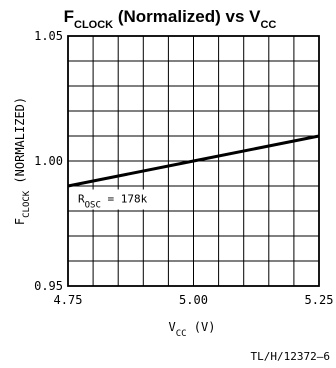 The width and height of the screenshot is (336, 368). I want to click on y-tick-label: 1.00, so click(48, 161).